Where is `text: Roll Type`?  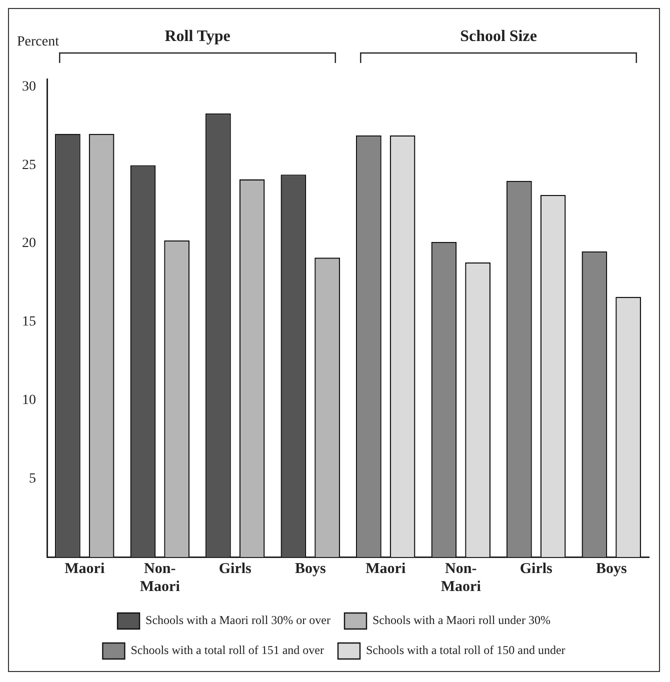 text: Roll Type is located at coordinates (197, 37).